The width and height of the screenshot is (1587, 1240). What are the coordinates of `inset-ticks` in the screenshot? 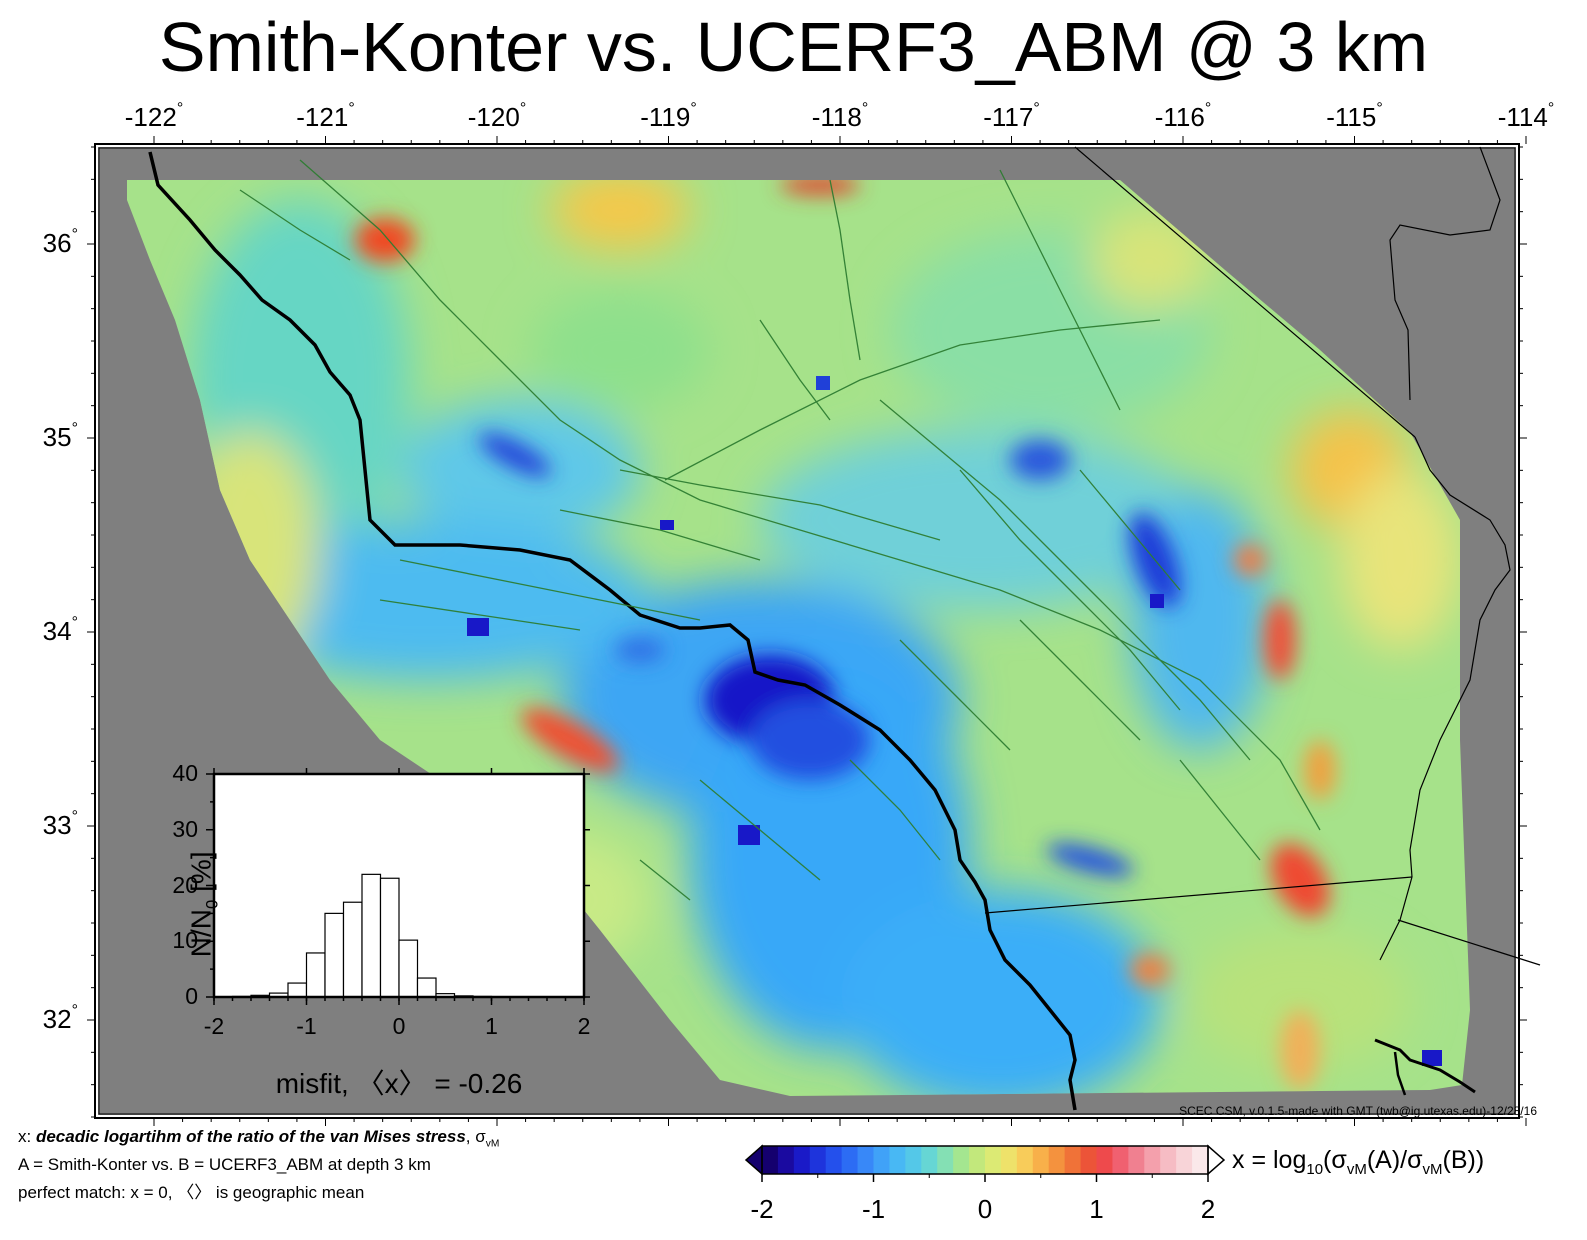 It's located at (398, 886).